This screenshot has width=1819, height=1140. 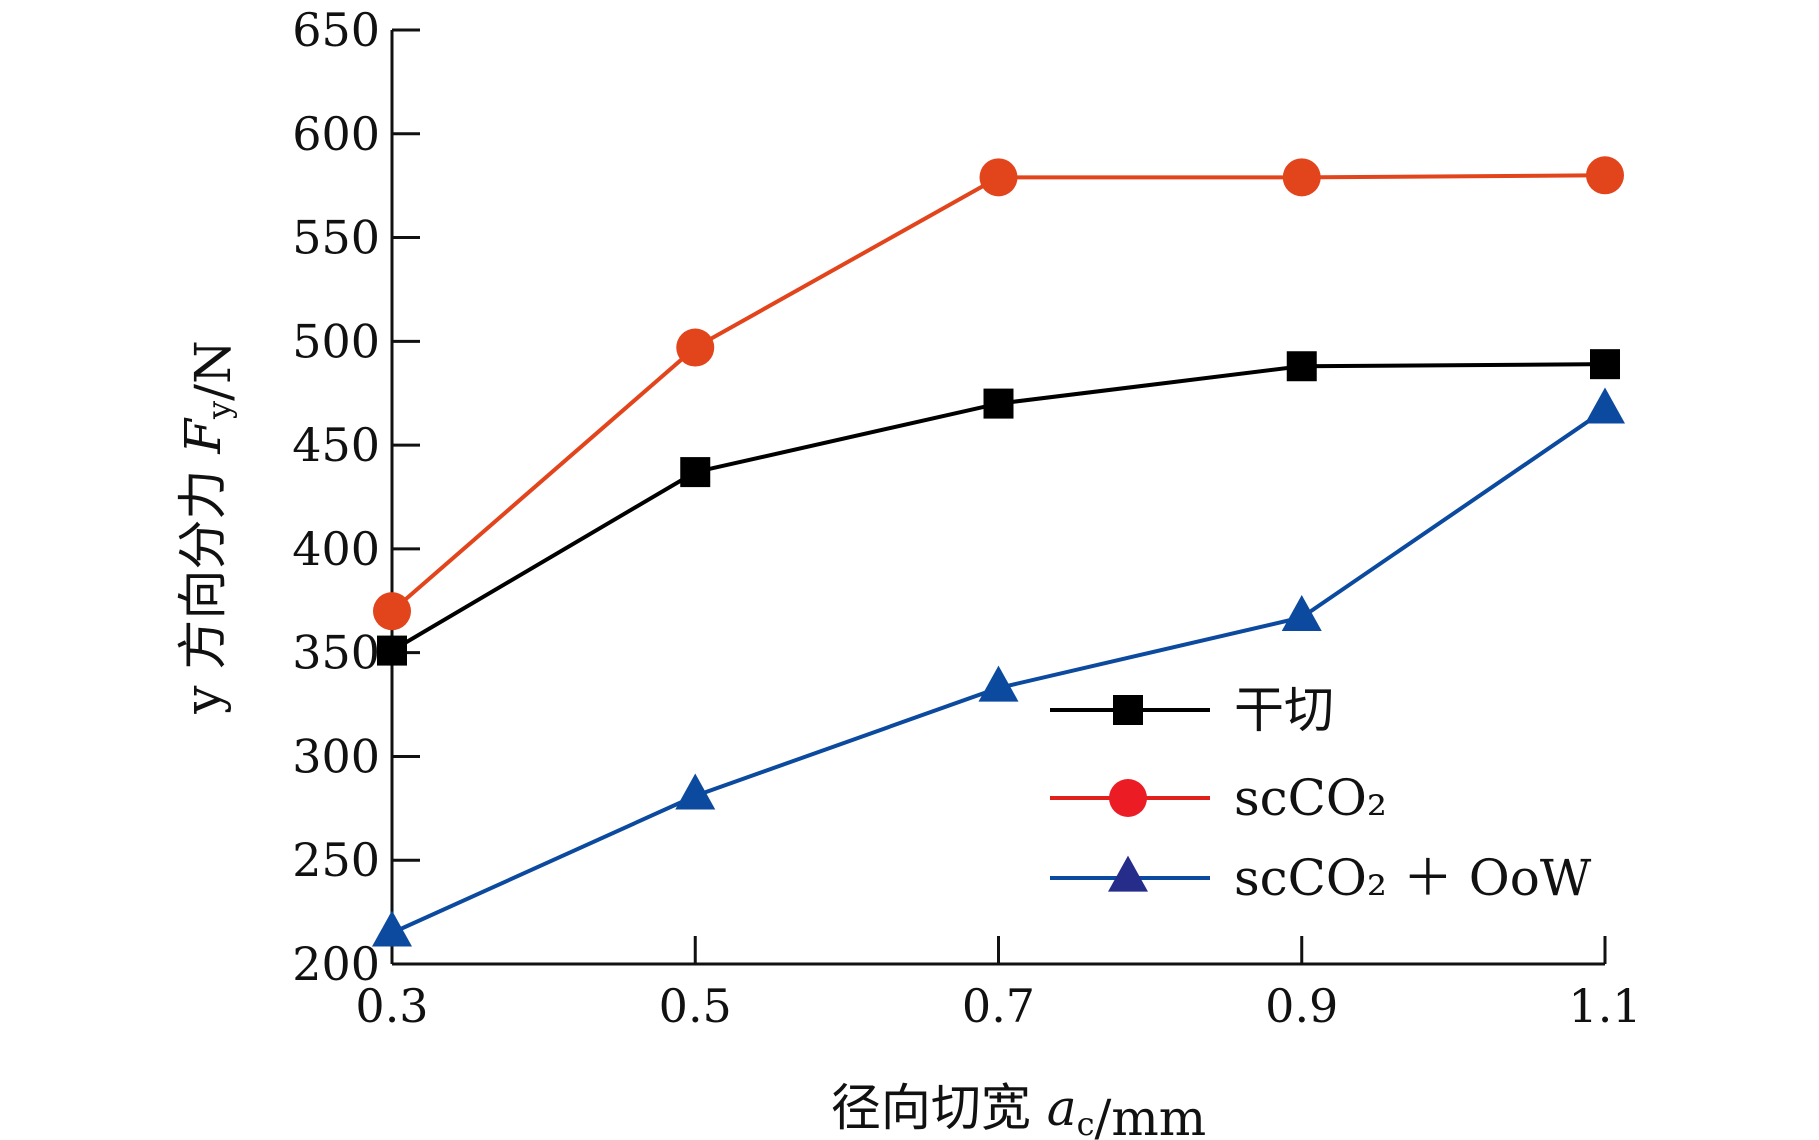 I want to click on legend: 干切 scCO₂ scCO₂ ＋ OoW, so click(x=1321, y=794).